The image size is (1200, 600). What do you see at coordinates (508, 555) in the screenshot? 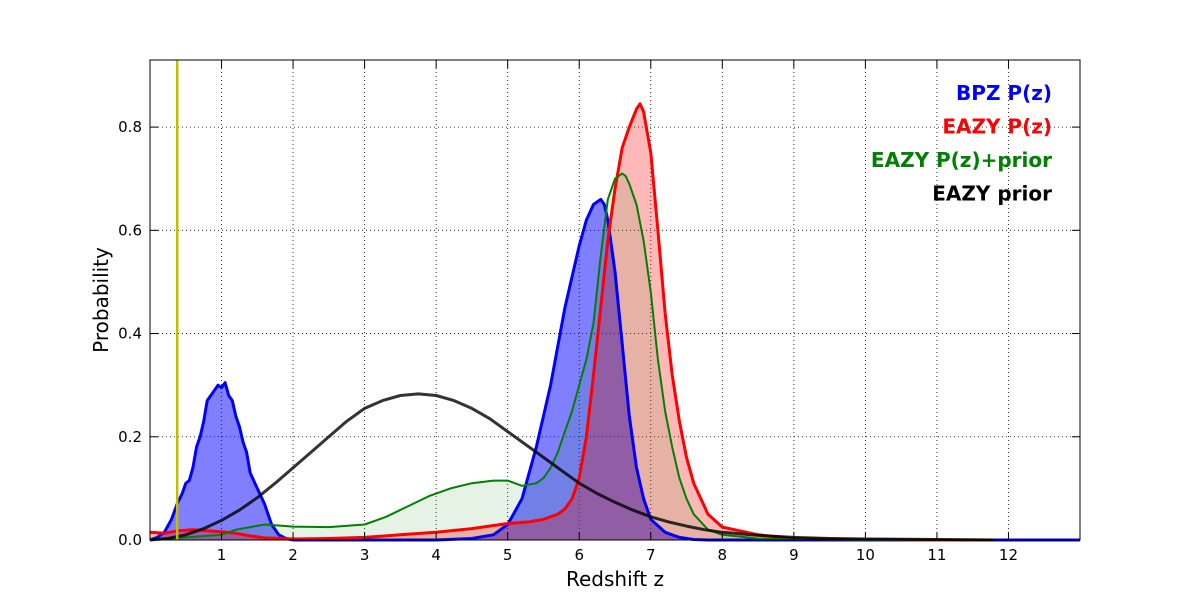
I see `x-tick-label: 5` at bounding box center [508, 555].